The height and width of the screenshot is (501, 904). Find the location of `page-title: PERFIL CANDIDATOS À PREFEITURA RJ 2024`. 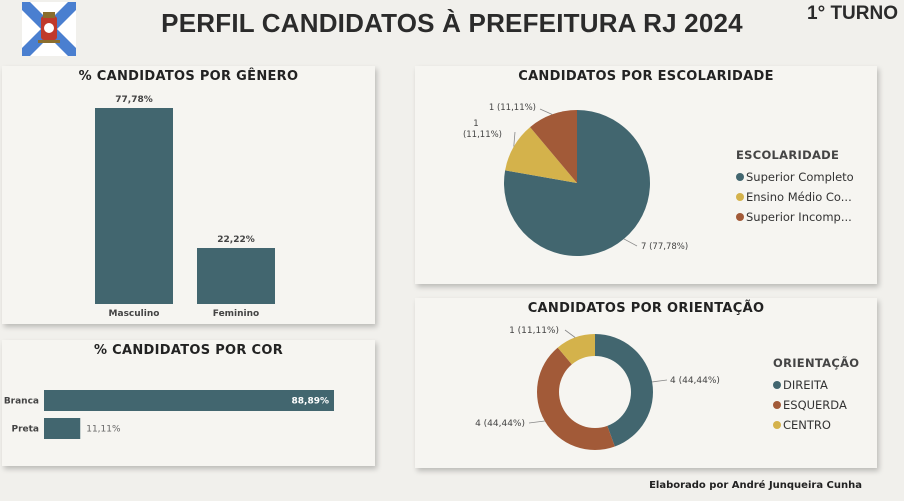

page-title: PERFIL CANDIDATOS À PREFEITURA RJ 2024 is located at coordinates (452, 23).